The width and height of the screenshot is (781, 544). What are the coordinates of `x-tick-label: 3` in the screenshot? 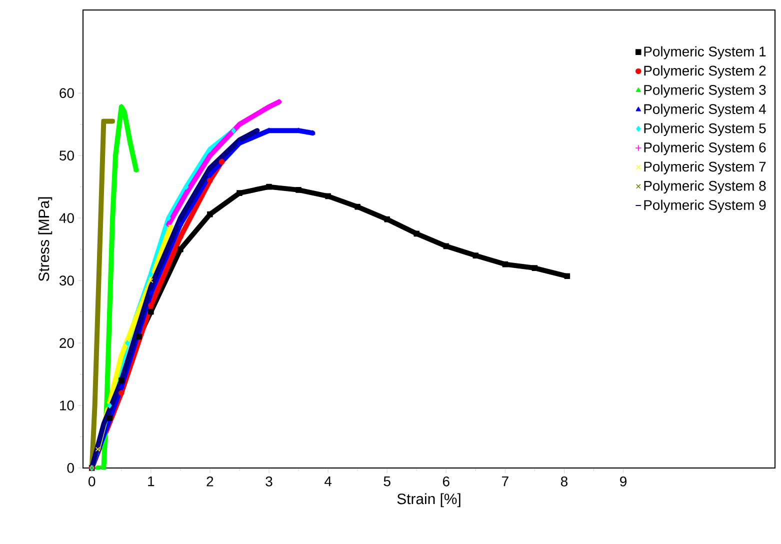 It's located at (269, 481).